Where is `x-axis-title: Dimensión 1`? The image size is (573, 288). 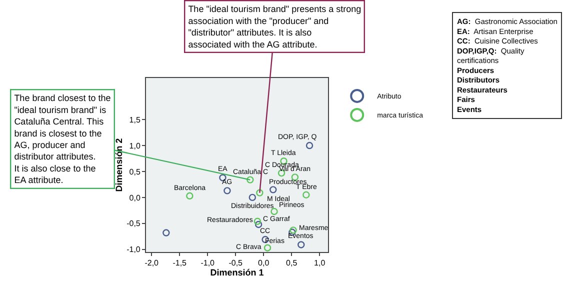 x-axis-title: Dimensión 1 is located at coordinates (237, 273).